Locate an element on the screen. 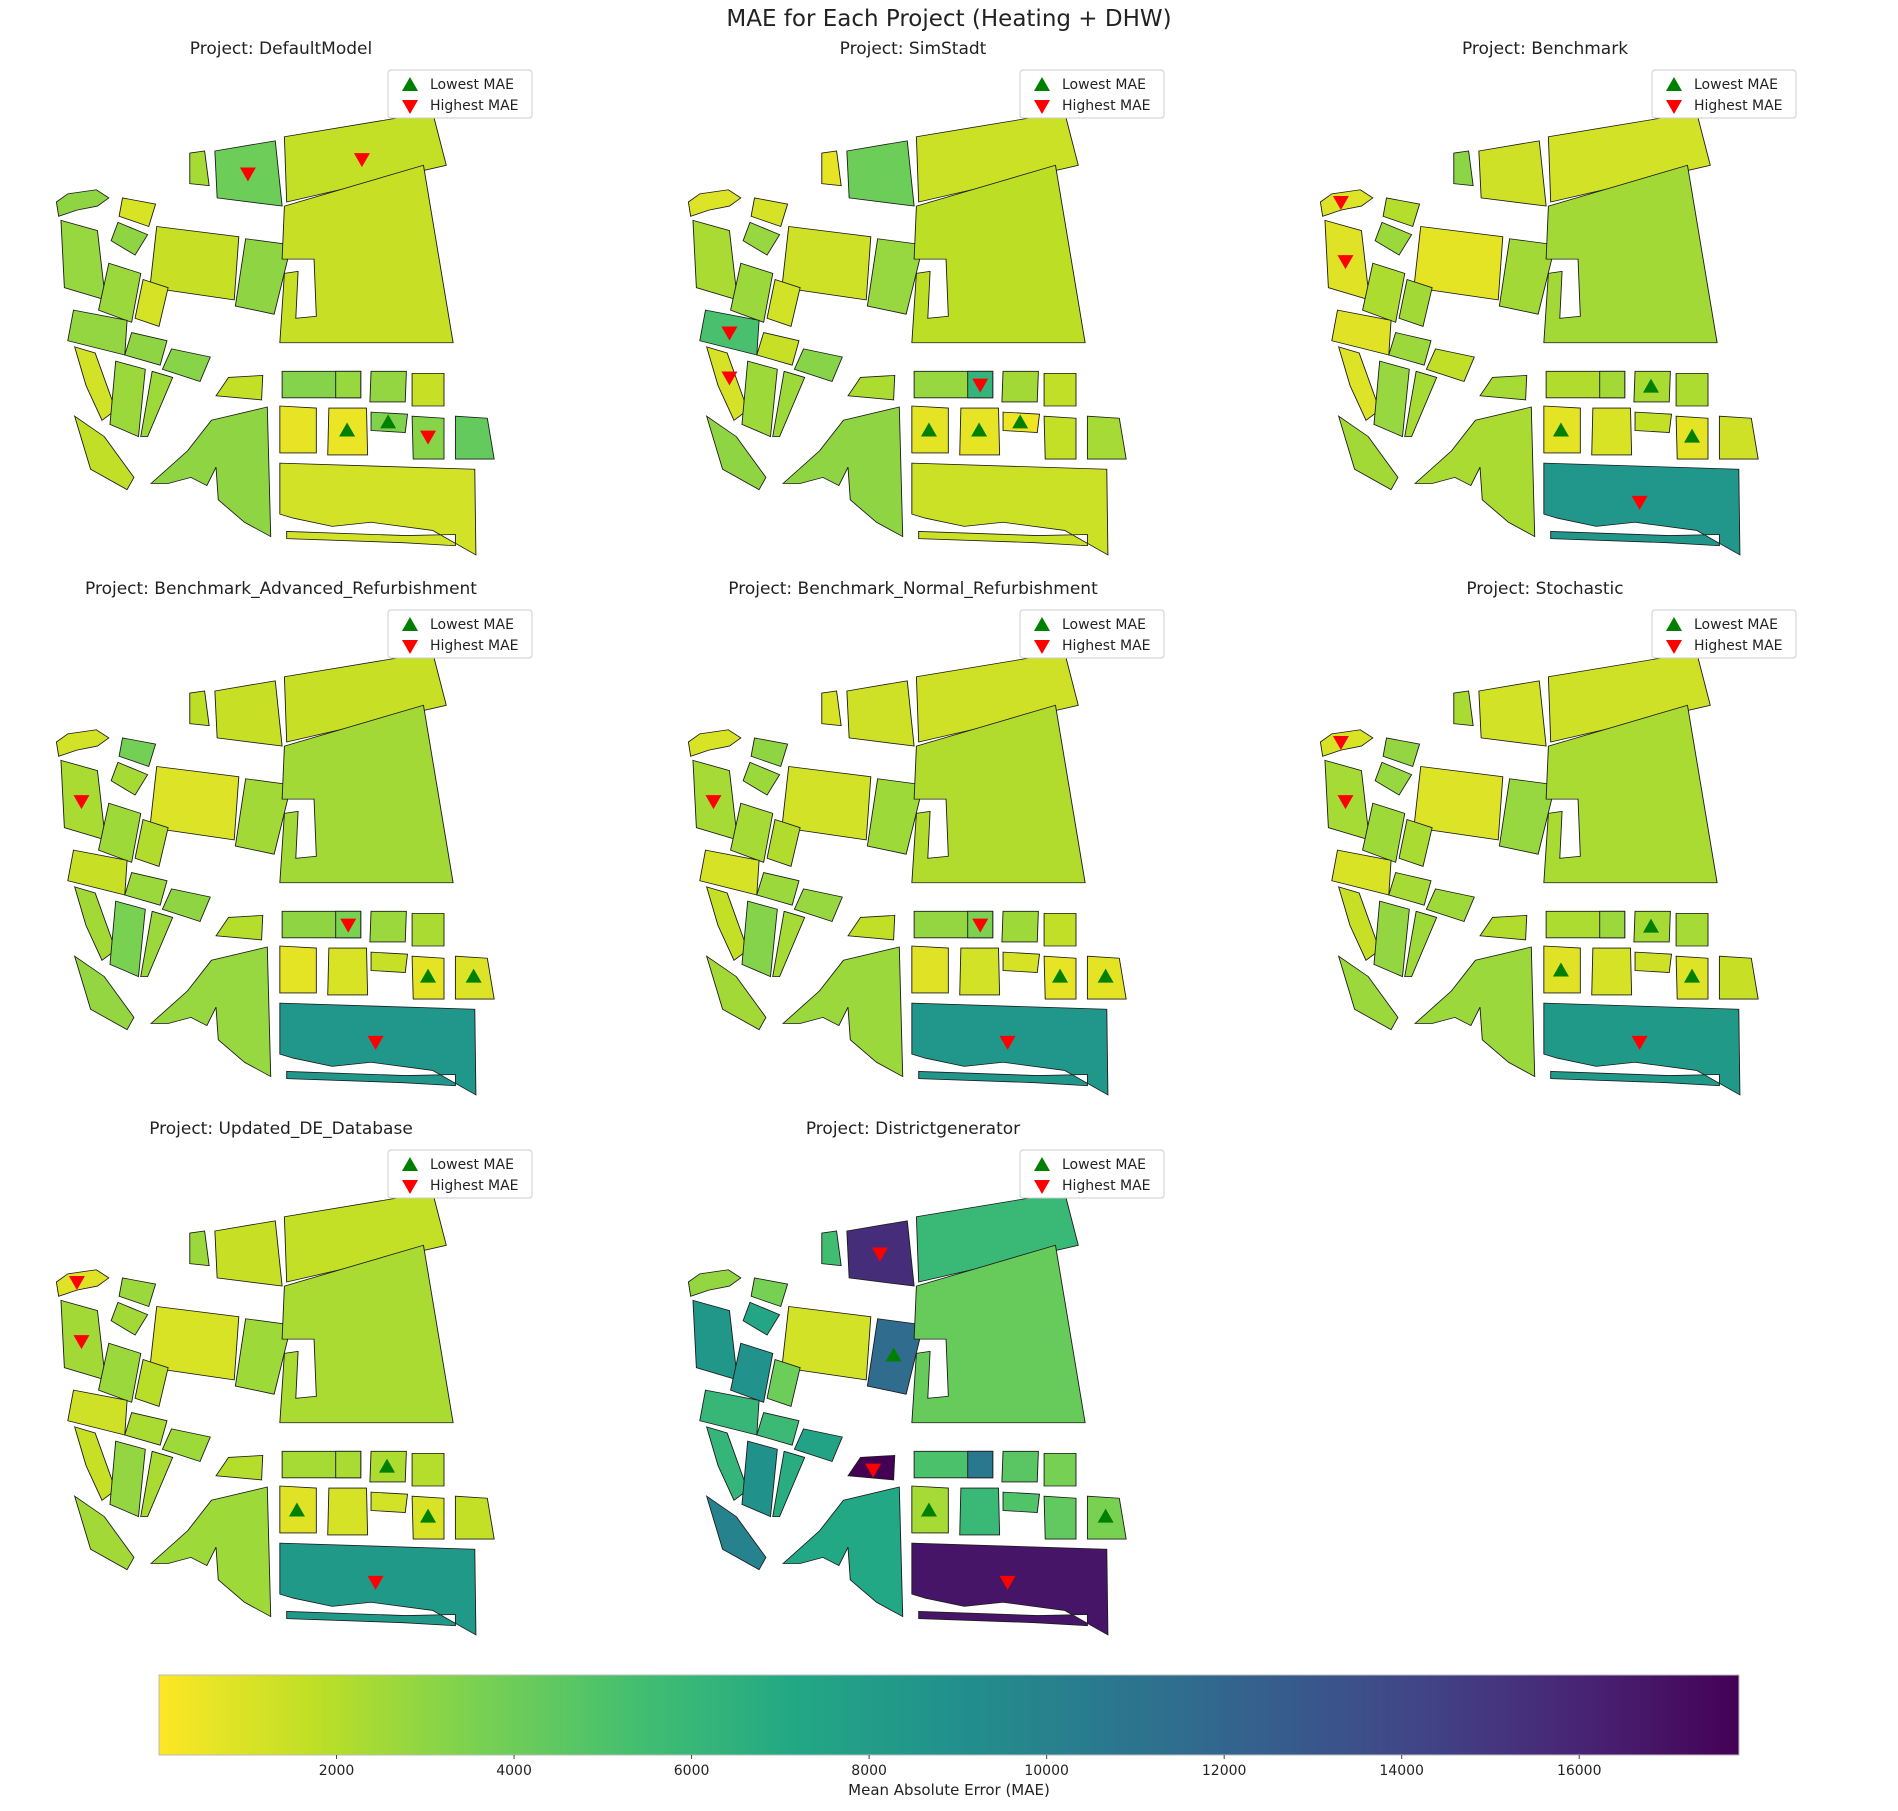 The height and width of the screenshot is (1811, 1898). district-block: AC: 4400 is located at coordinates (1060, 1517).